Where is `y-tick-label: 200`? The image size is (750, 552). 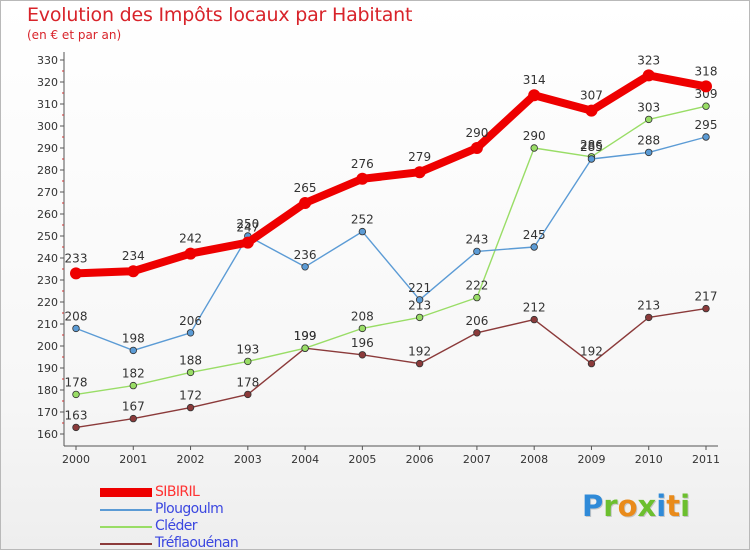 y-tick-label: 200 is located at coordinates (47, 346).